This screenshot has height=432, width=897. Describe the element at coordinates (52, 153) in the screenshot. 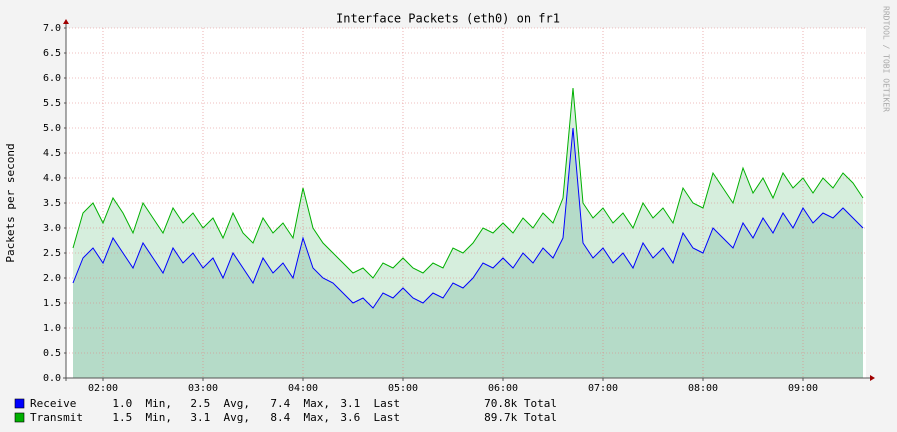

I see `y-tick-label: 4.5` at that location.